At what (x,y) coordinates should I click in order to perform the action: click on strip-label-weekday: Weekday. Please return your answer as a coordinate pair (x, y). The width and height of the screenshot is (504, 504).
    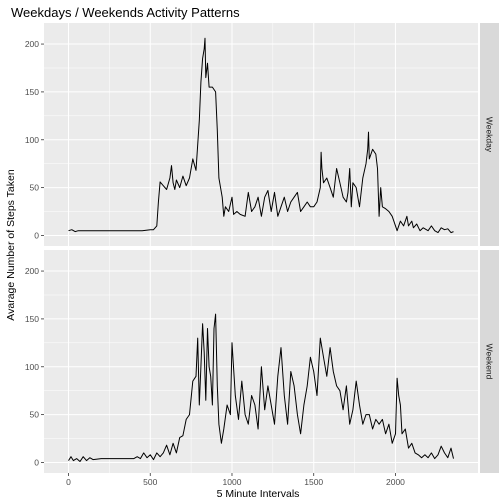
    Looking at the image, I should click on (490, 135).